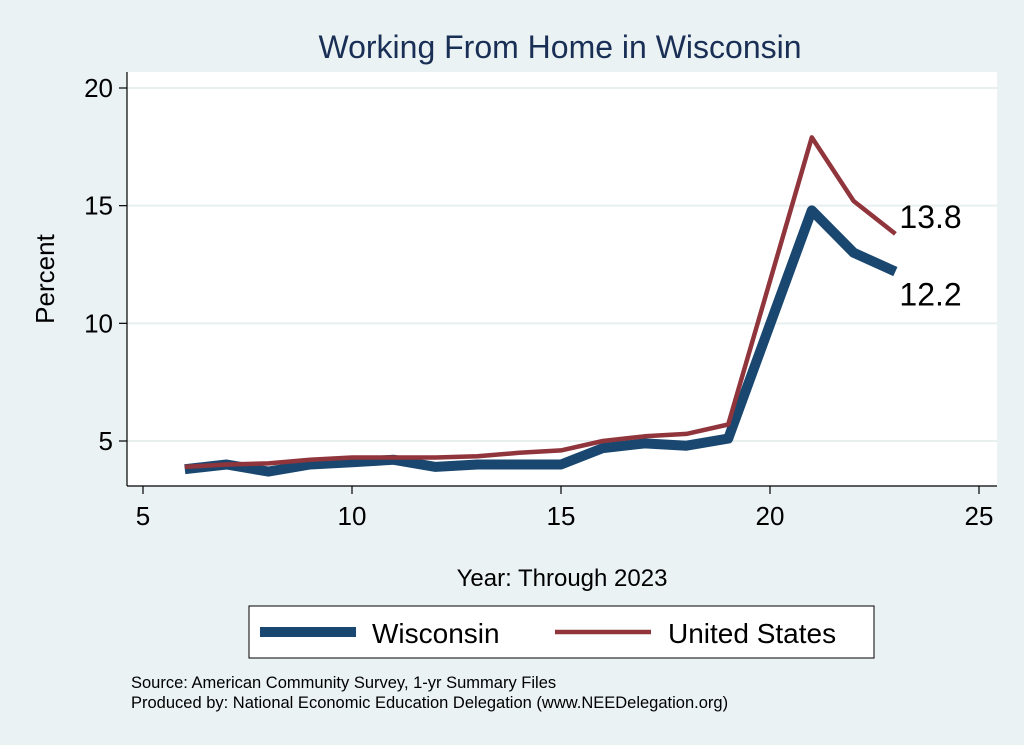  What do you see at coordinates (979, 516) in the screenshot?
I see `x-tick-label: 25` at bounding box center [979, 516].